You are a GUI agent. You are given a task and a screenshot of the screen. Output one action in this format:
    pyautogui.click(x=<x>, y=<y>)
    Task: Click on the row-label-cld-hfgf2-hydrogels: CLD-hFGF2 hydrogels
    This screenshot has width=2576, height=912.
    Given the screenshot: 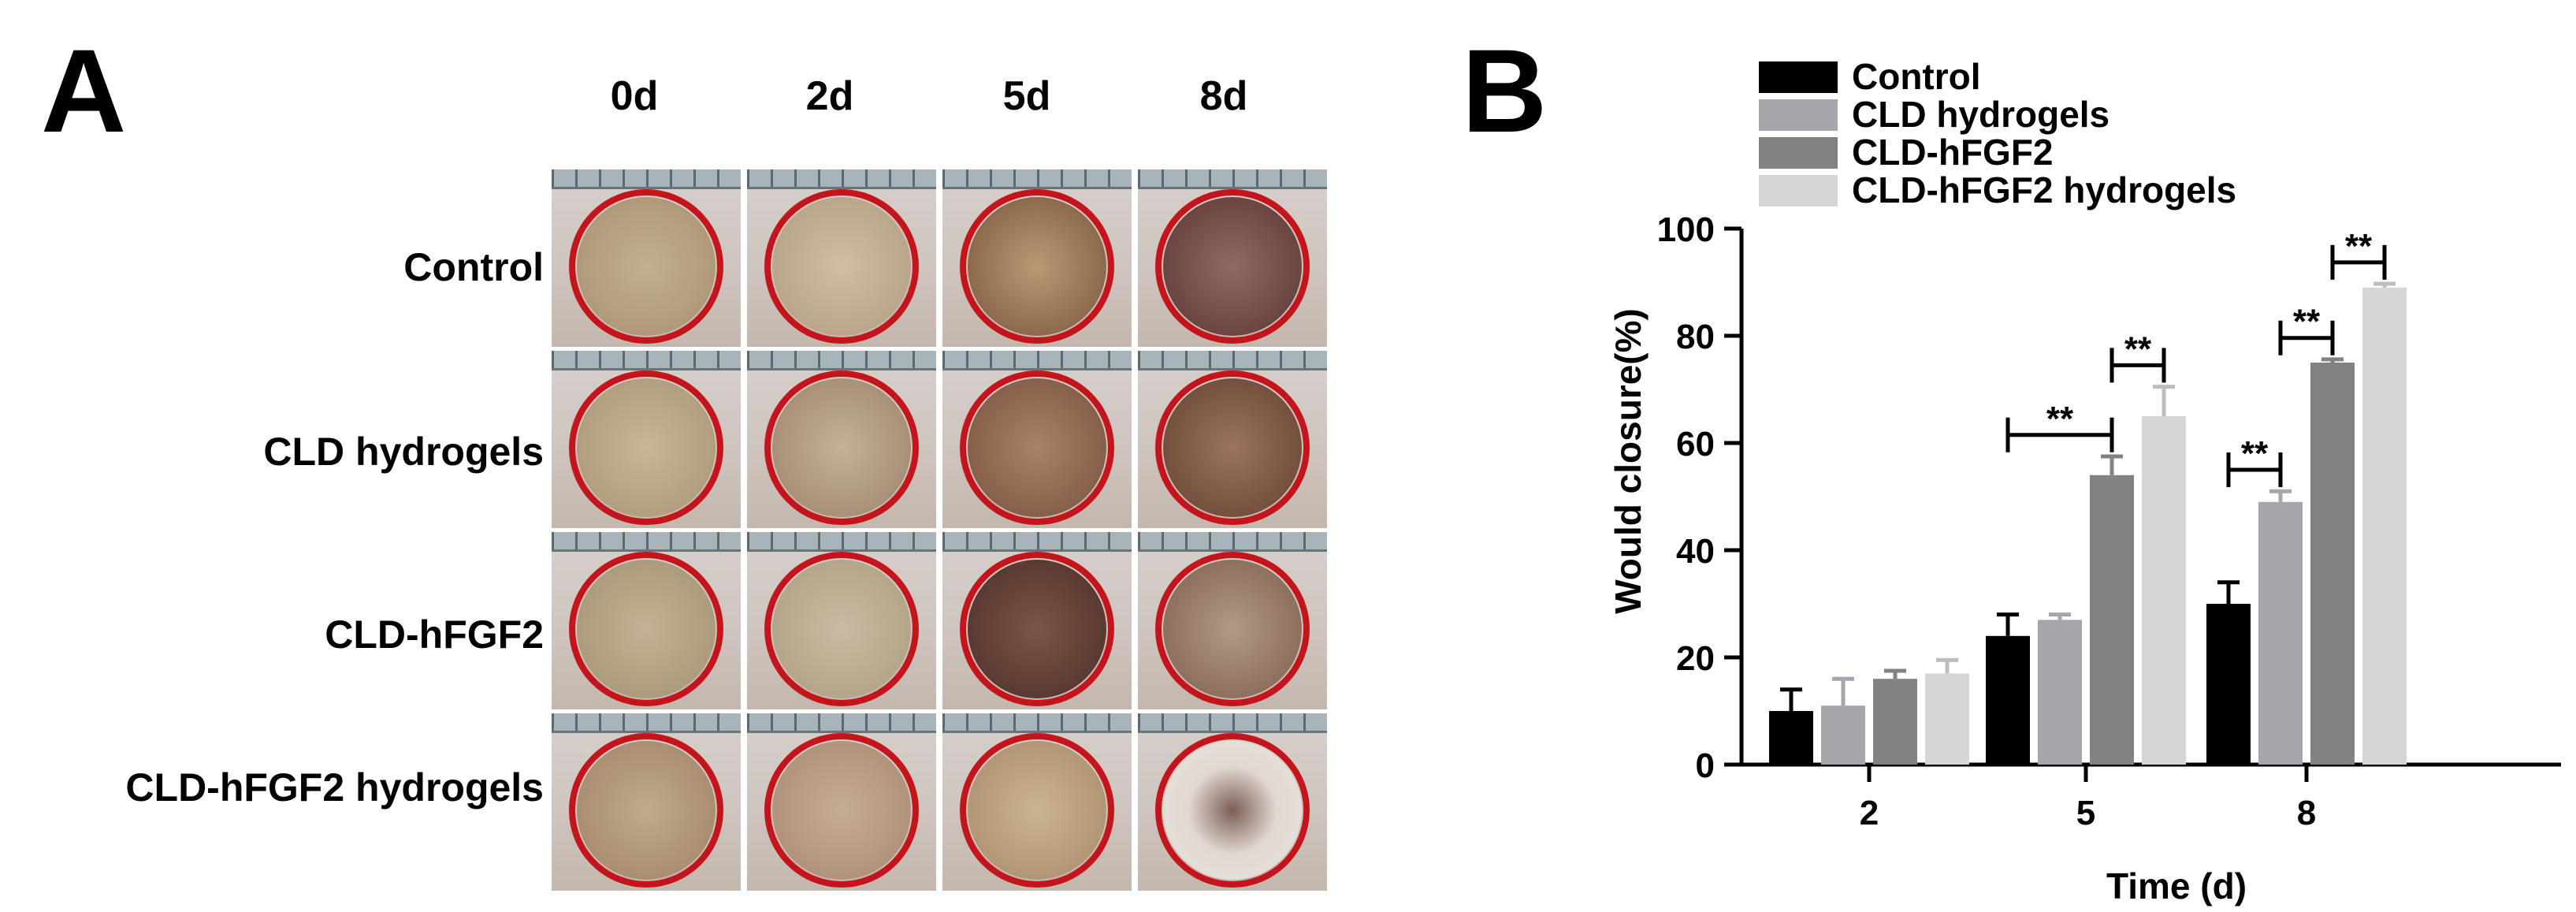 What is the action you would take?
    pyautogui.click(x=334, y=788)
    